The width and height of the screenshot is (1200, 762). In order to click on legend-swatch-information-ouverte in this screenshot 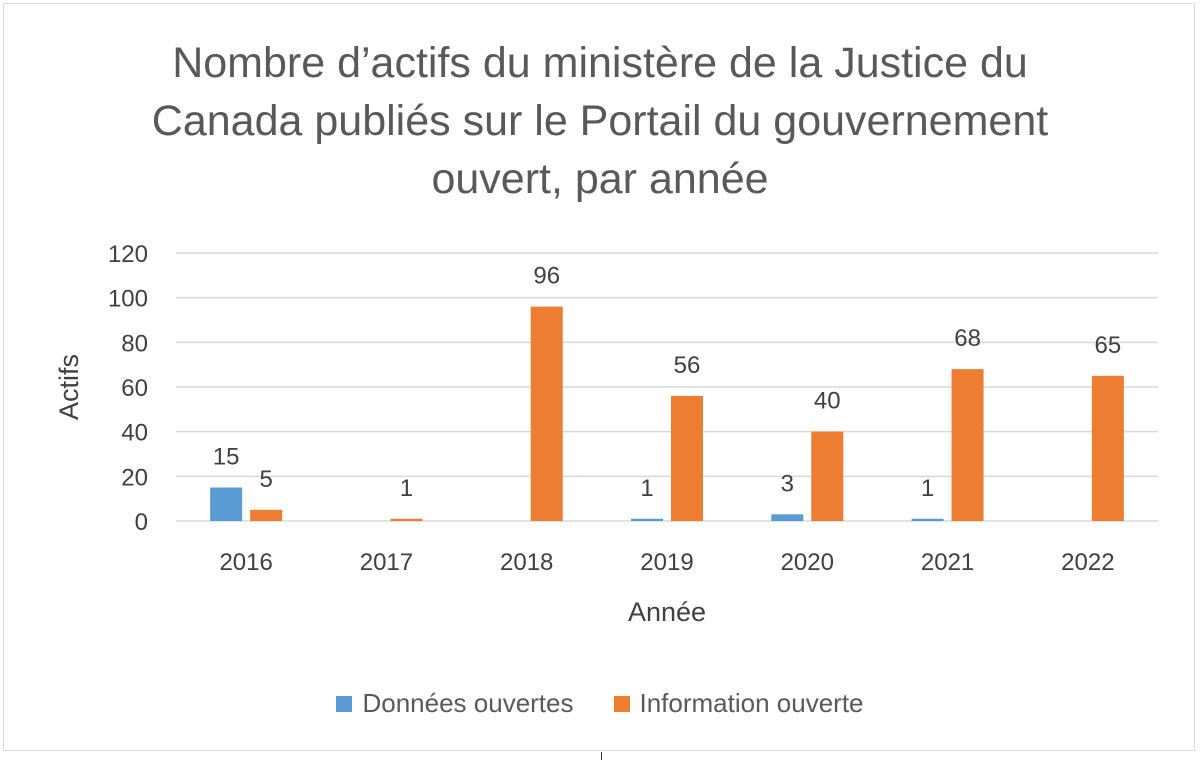, I will do `click(621, 703)`.